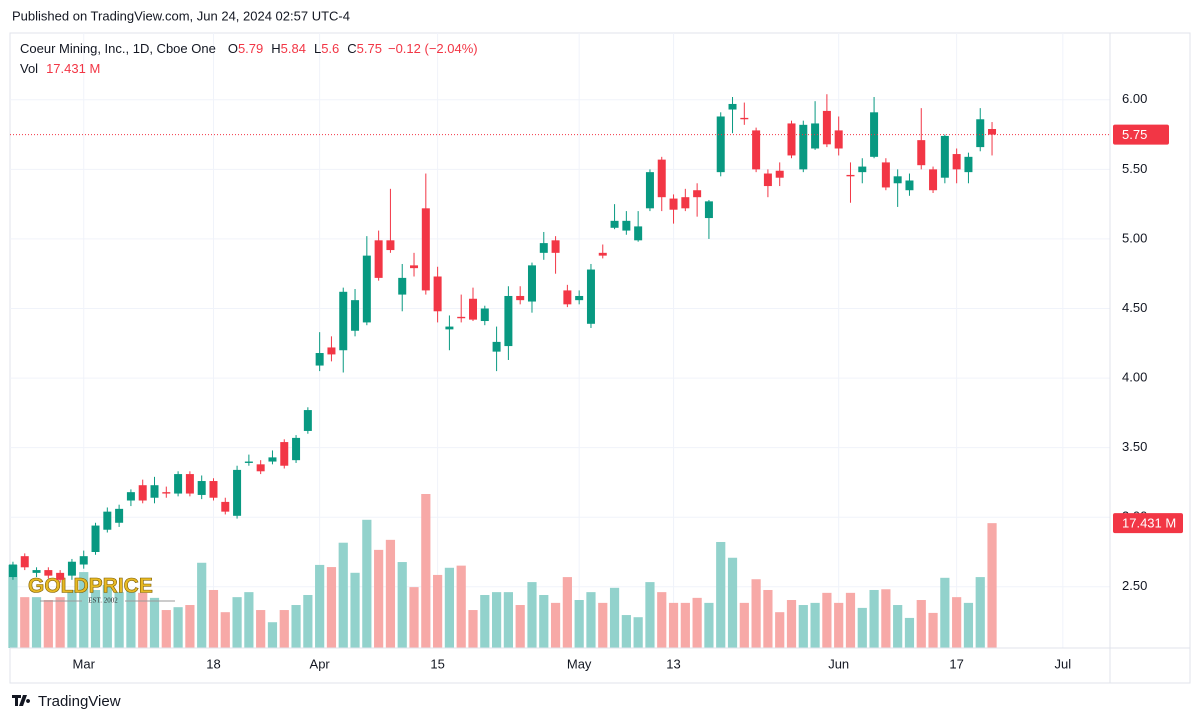 This screenshot has height=722, width=1200. What do you see at coordinates (673, 663) in the screenshot?
I see `x-tick-label: 13` at bounding box center [673, 663].